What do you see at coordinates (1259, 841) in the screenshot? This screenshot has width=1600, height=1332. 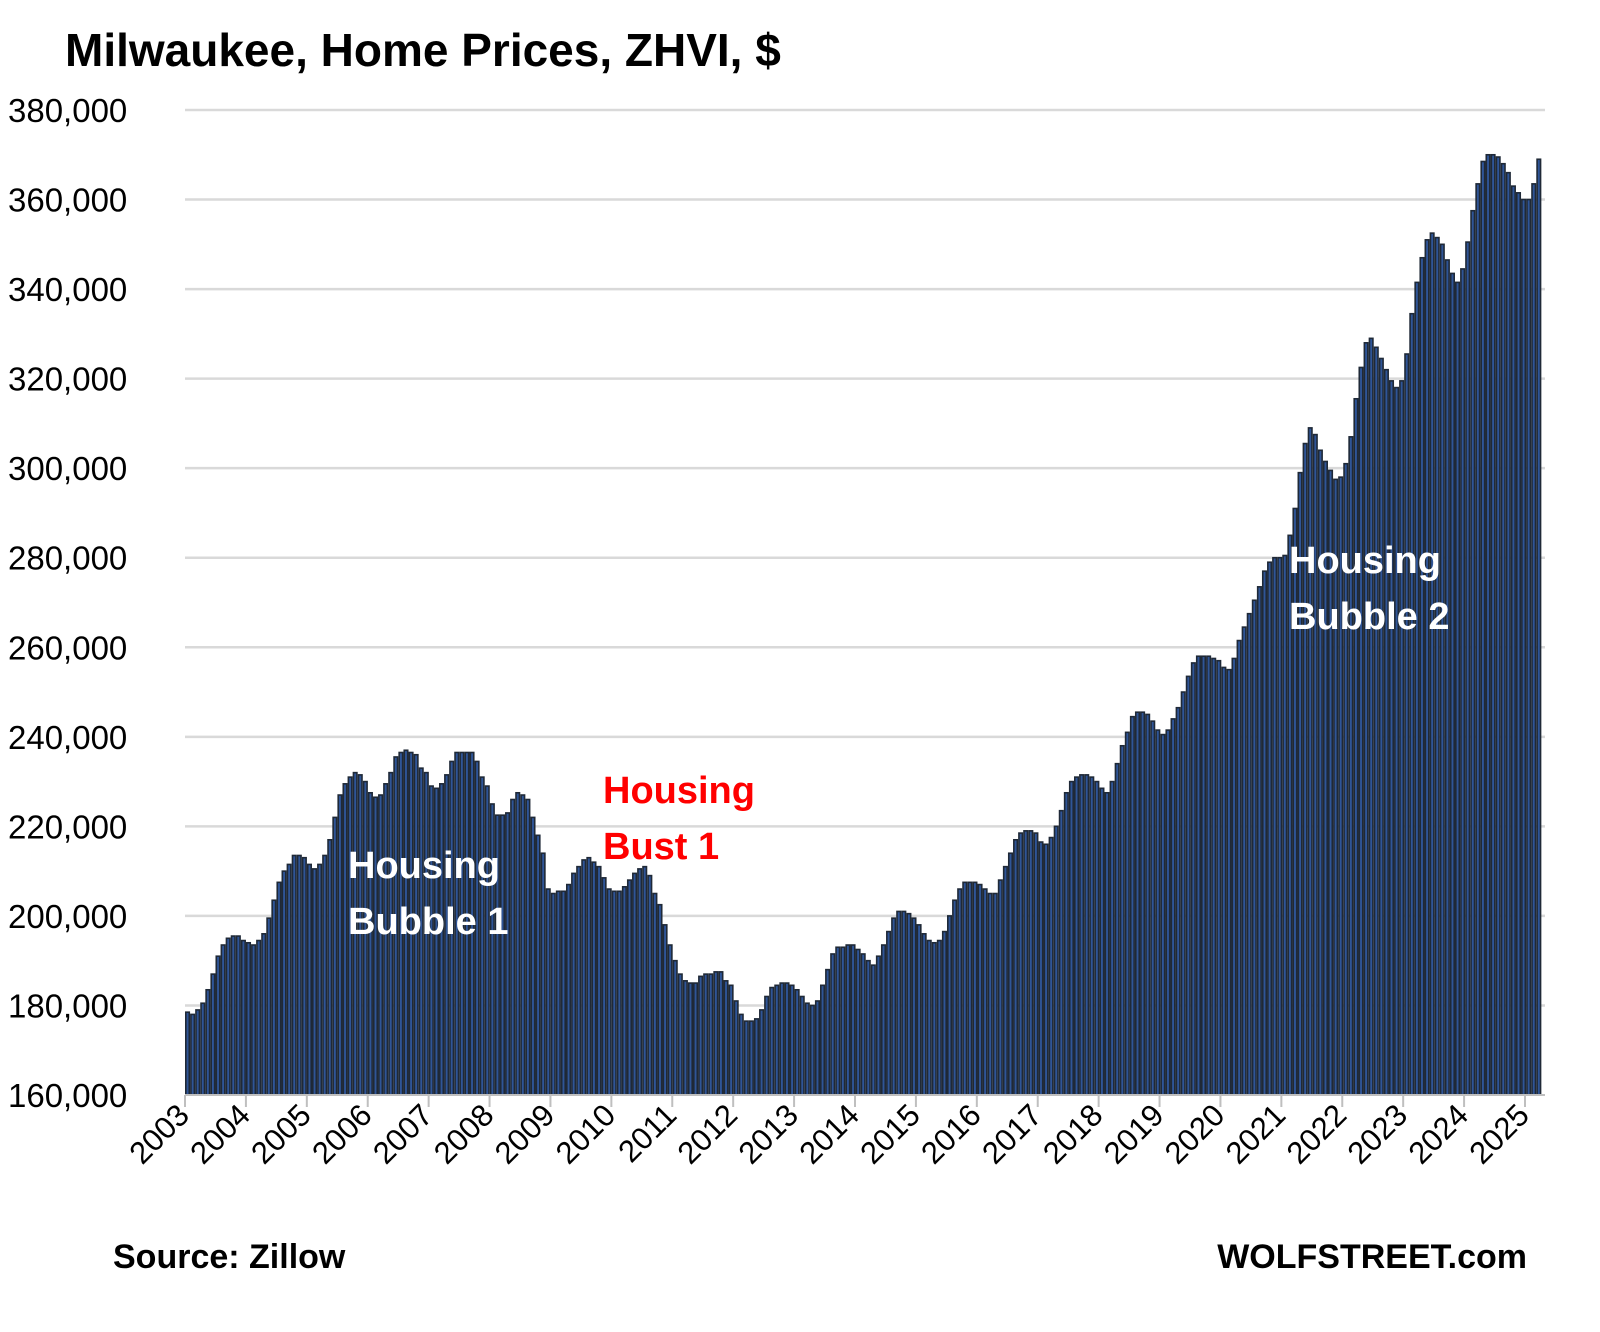 I see `bar: 2020-08: 273500` at bounding box center [1259, 841].